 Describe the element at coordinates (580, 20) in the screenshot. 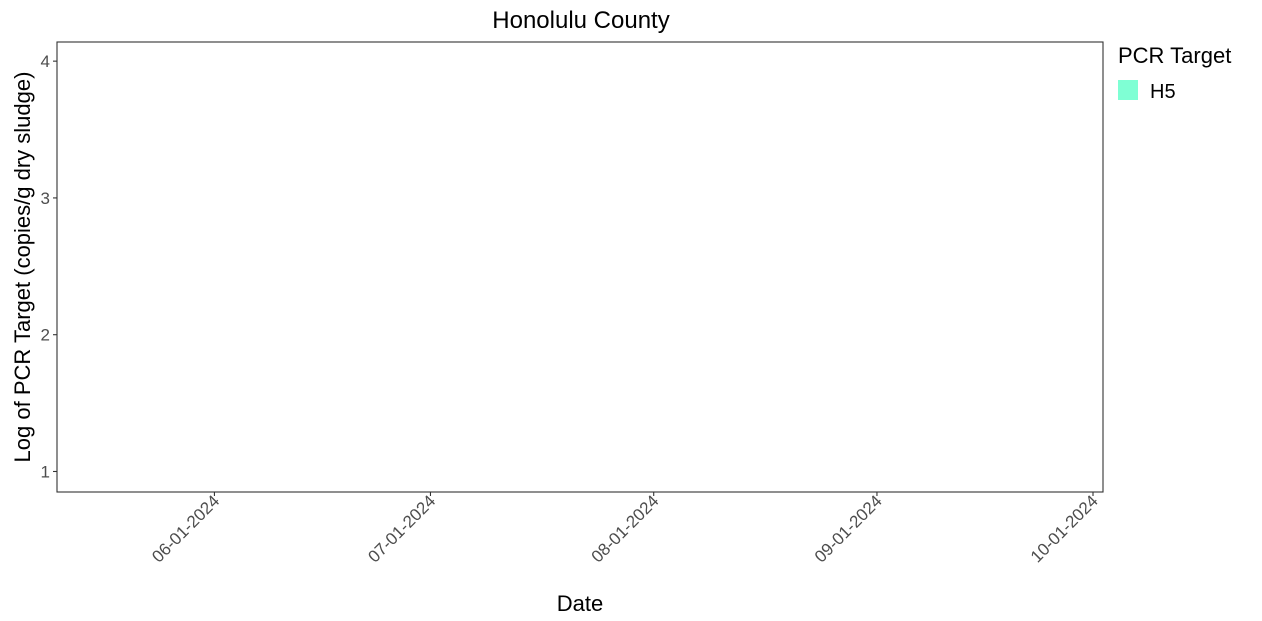

I see `chart-title: Honolulu County` at that location.